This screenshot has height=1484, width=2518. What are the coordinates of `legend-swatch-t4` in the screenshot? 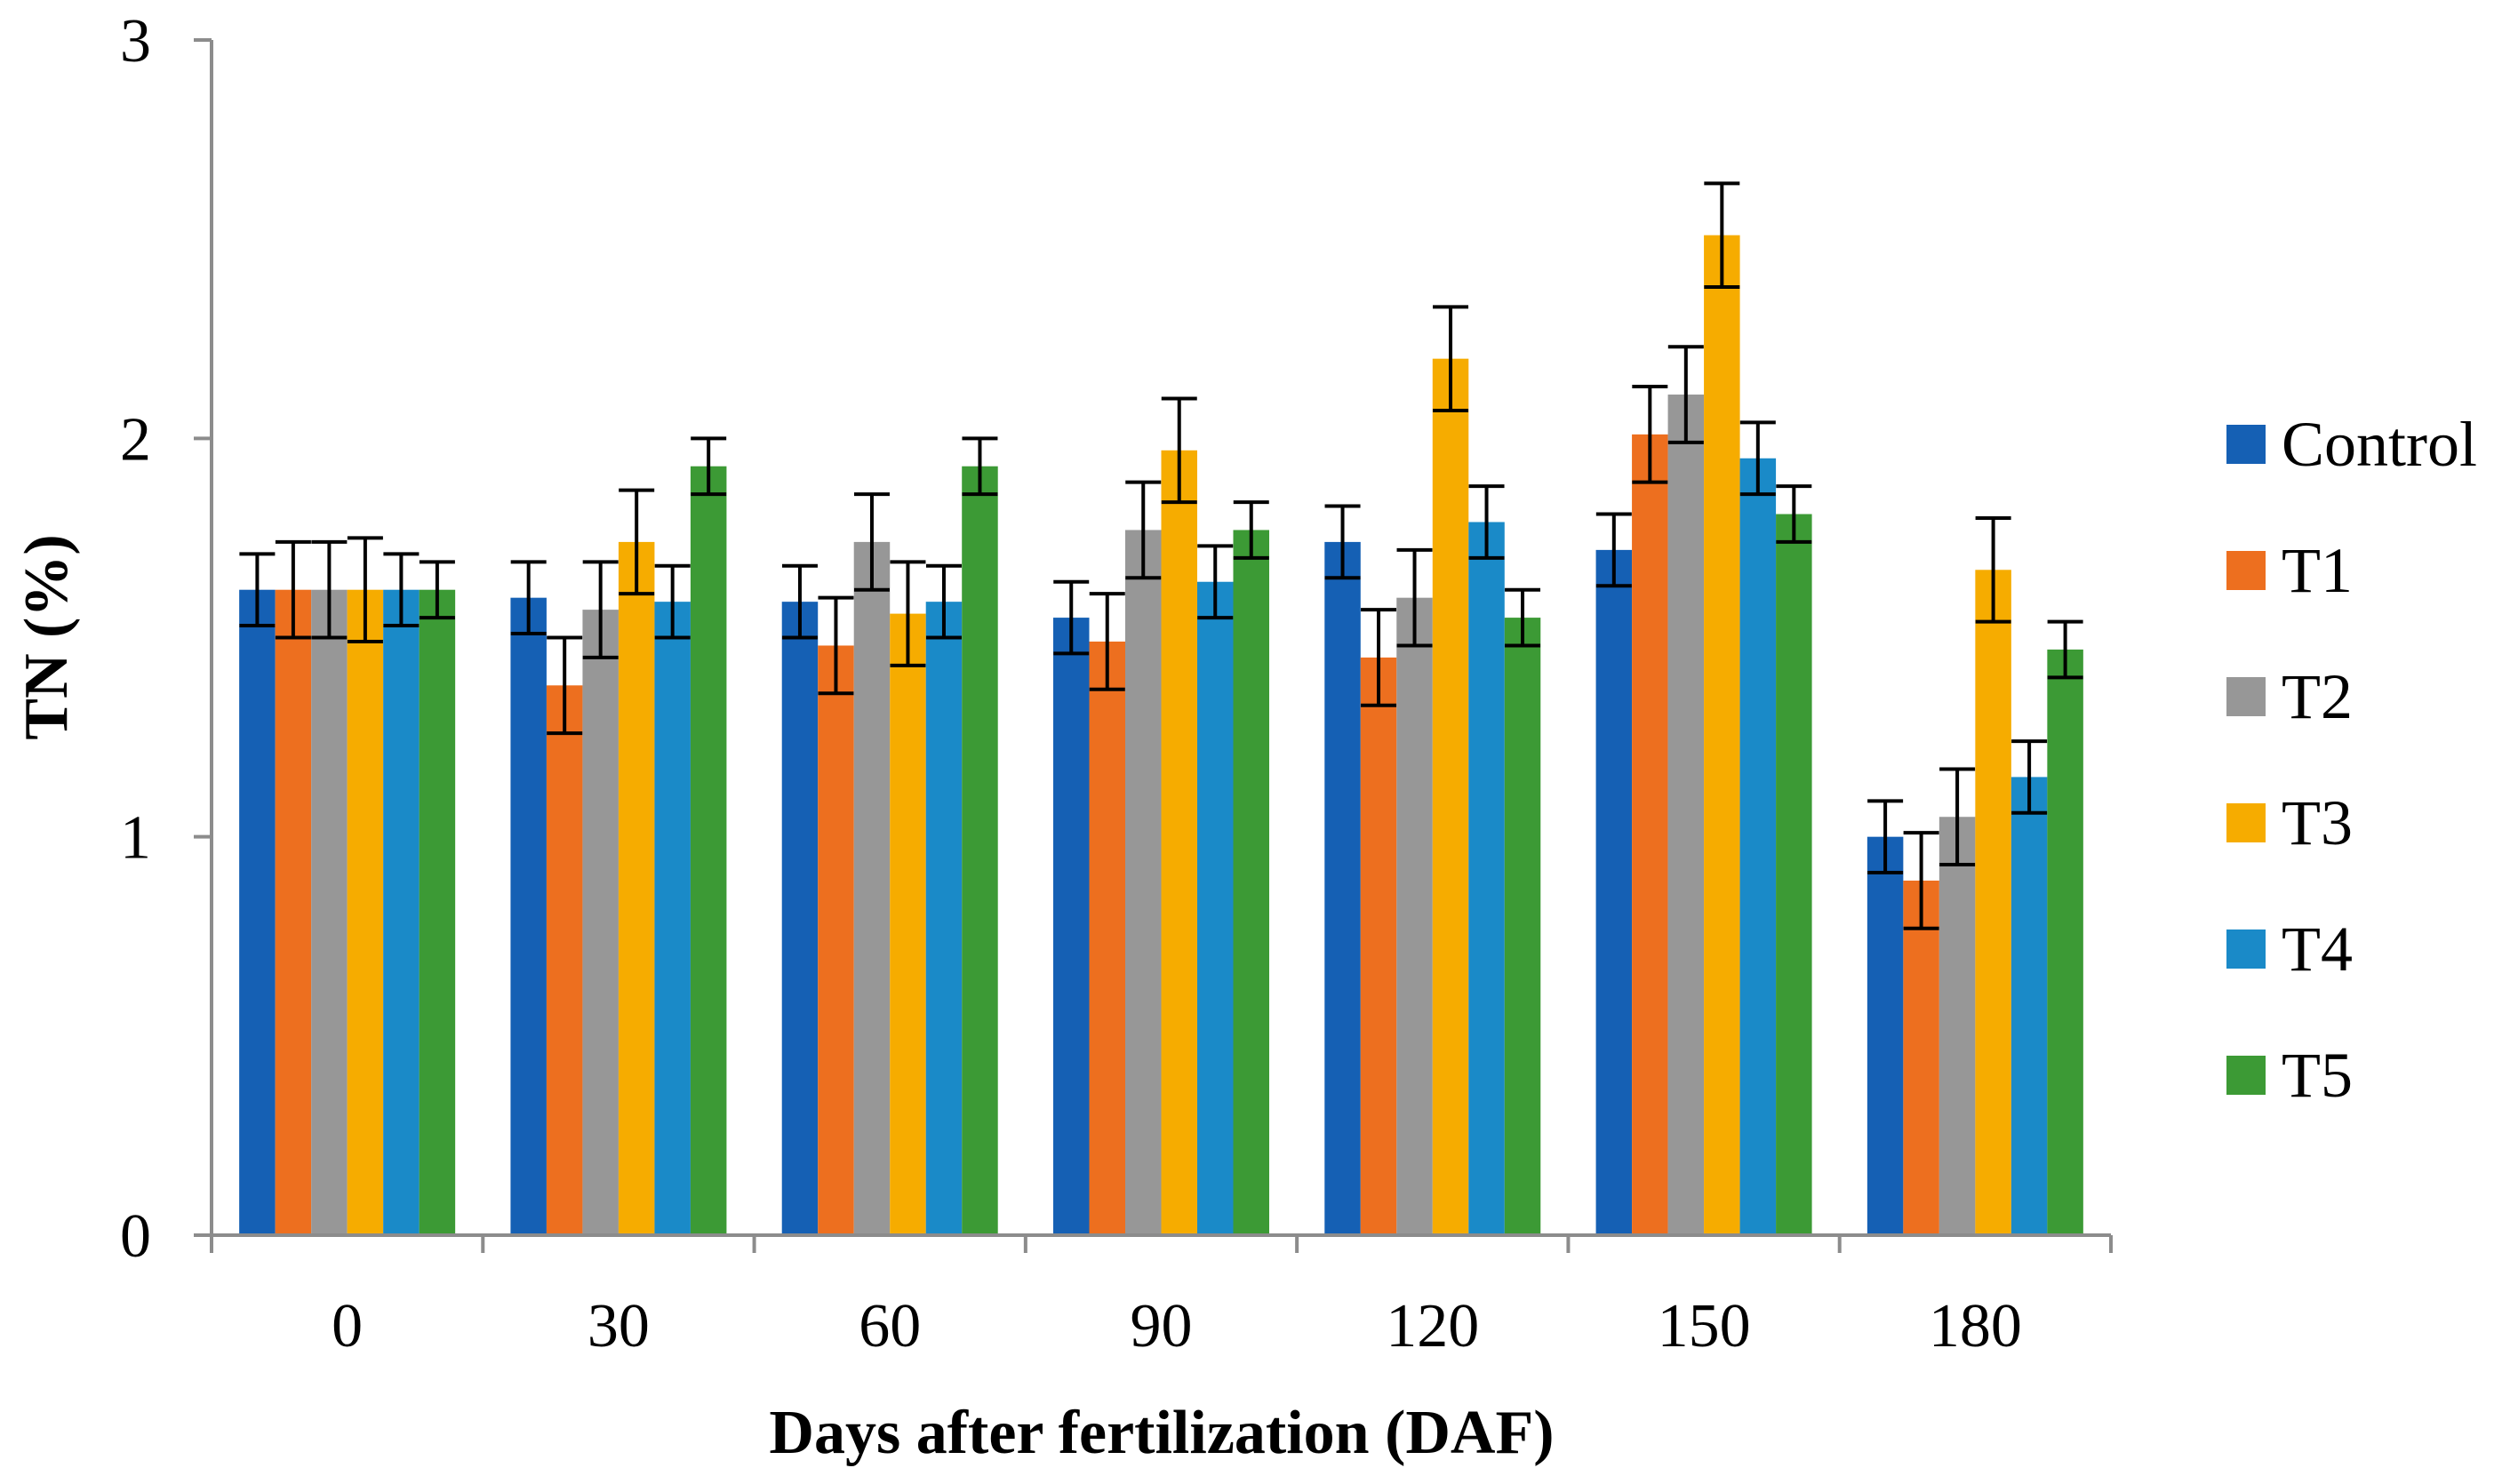 It's located at (2246, 949).